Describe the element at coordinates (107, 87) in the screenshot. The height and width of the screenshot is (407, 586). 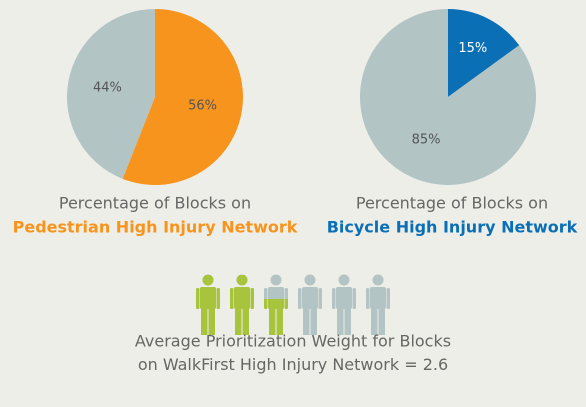
I see `slice-label: 44%` at that location.